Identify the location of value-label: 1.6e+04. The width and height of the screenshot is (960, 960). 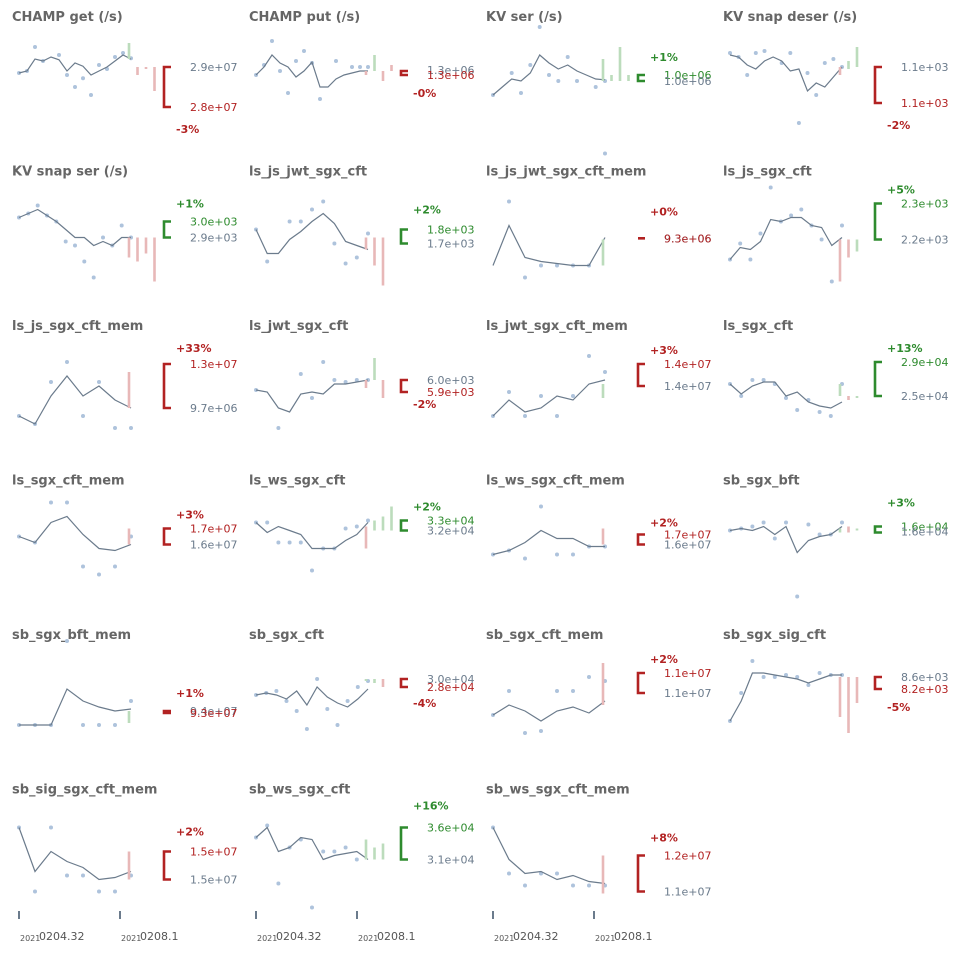
(924, 531).